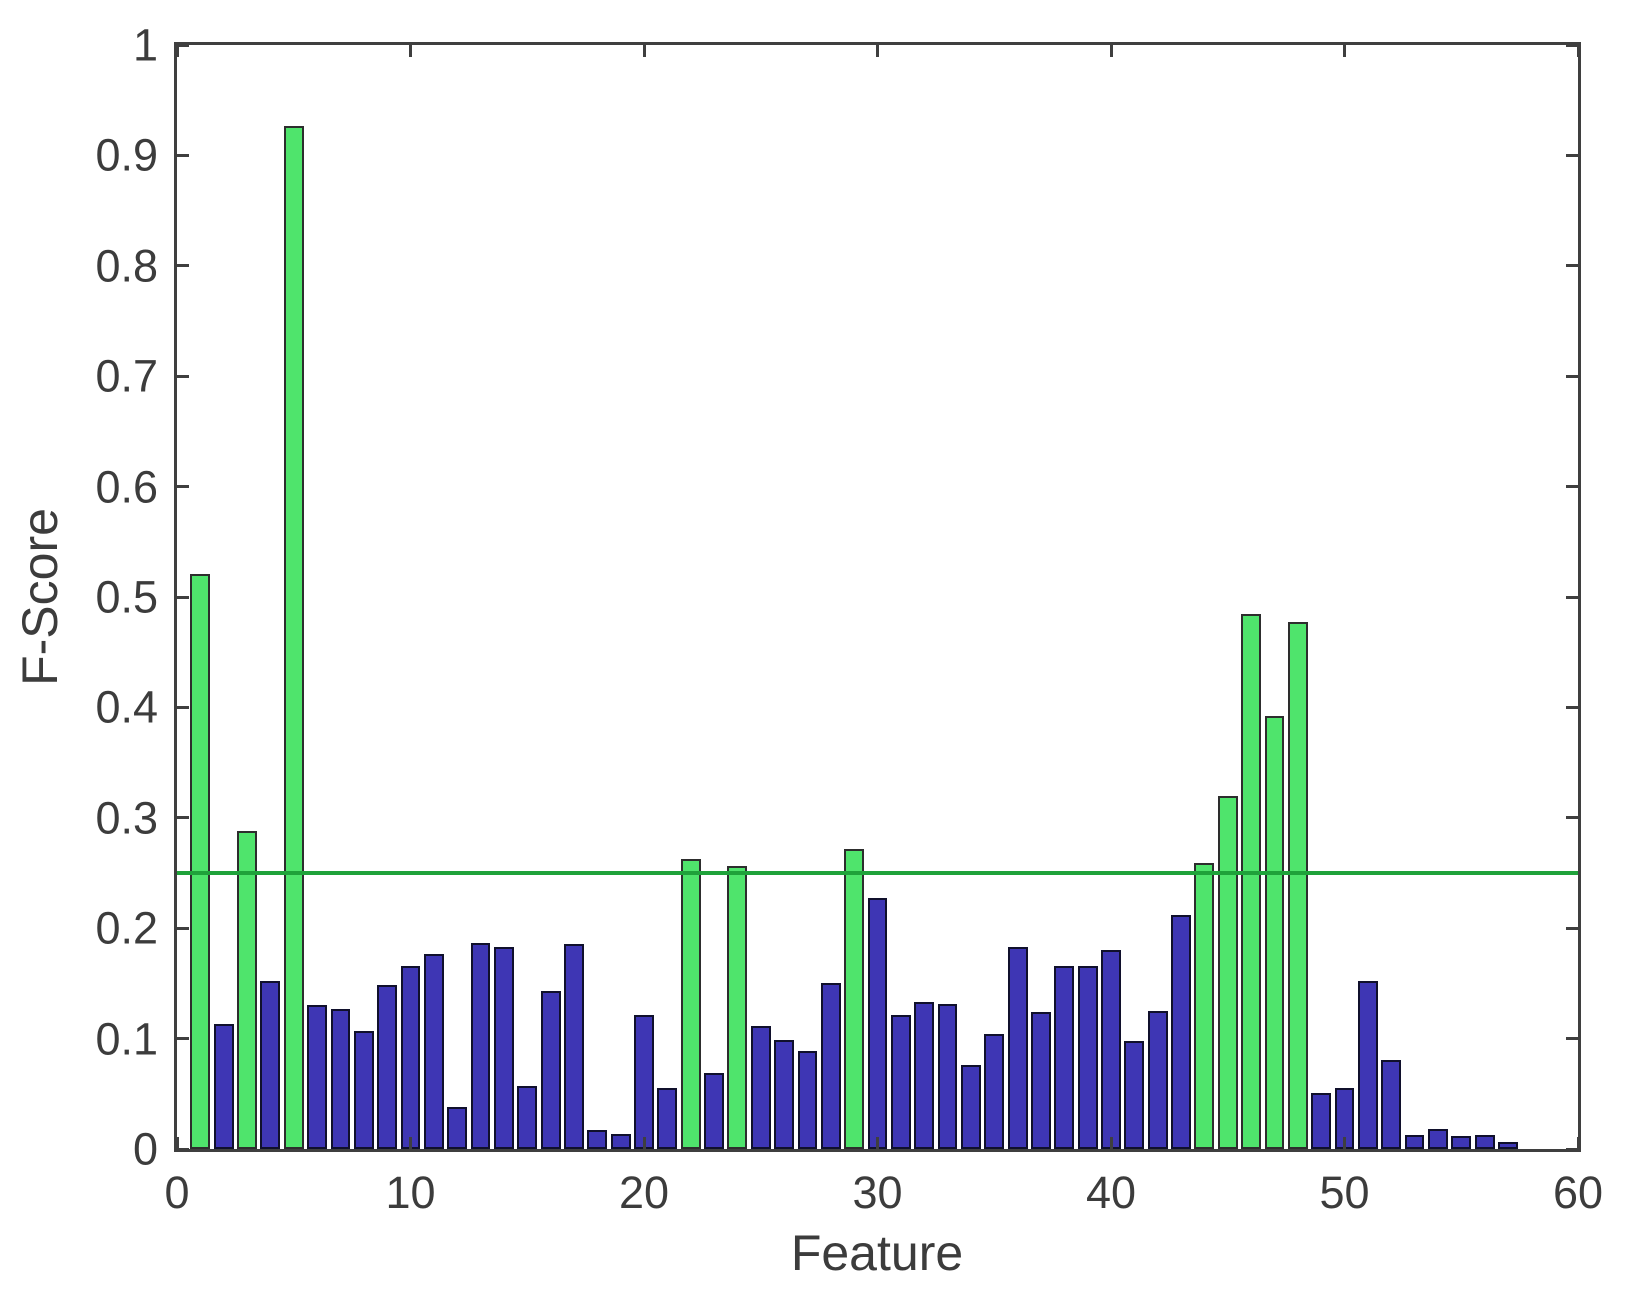  What do you see at coordinates (877, 1253) in the screenshot?
I see `x-axis-label: Feature` at bounding box center [877, 1253].